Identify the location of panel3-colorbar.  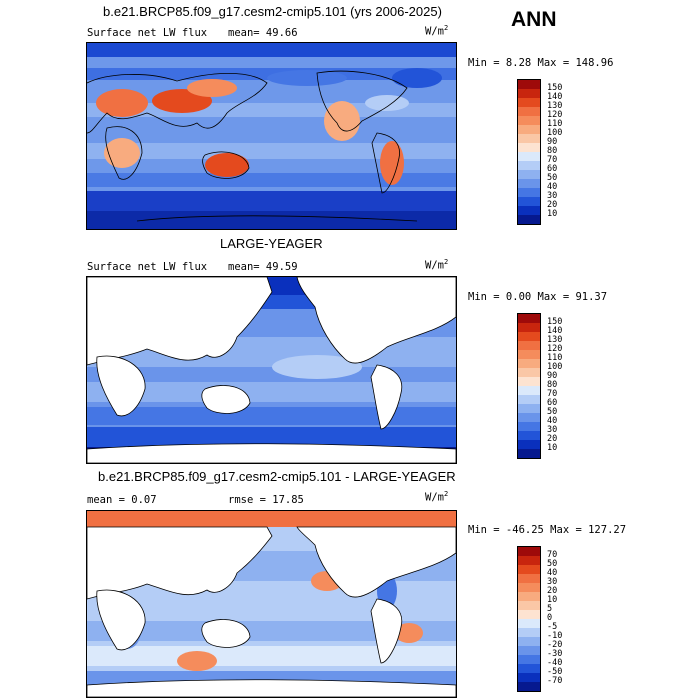
(529, 619).